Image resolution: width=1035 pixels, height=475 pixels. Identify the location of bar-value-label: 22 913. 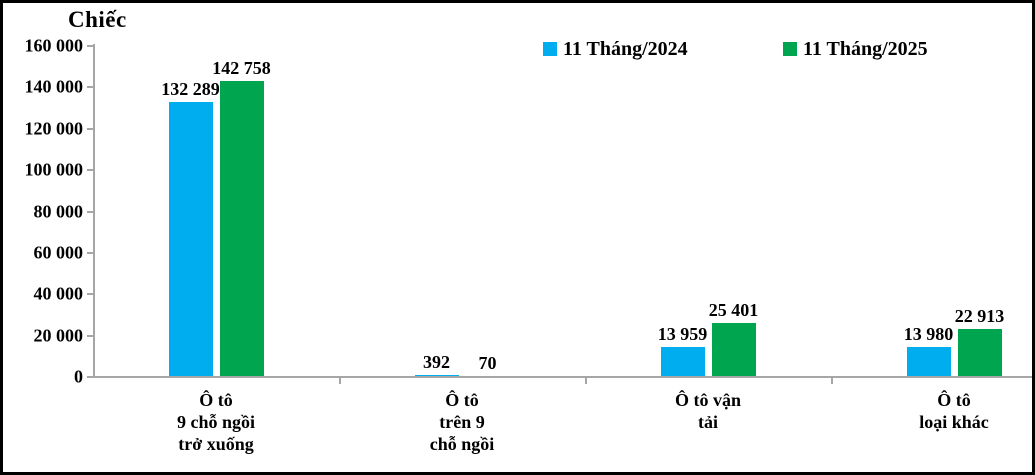
(979, 316).